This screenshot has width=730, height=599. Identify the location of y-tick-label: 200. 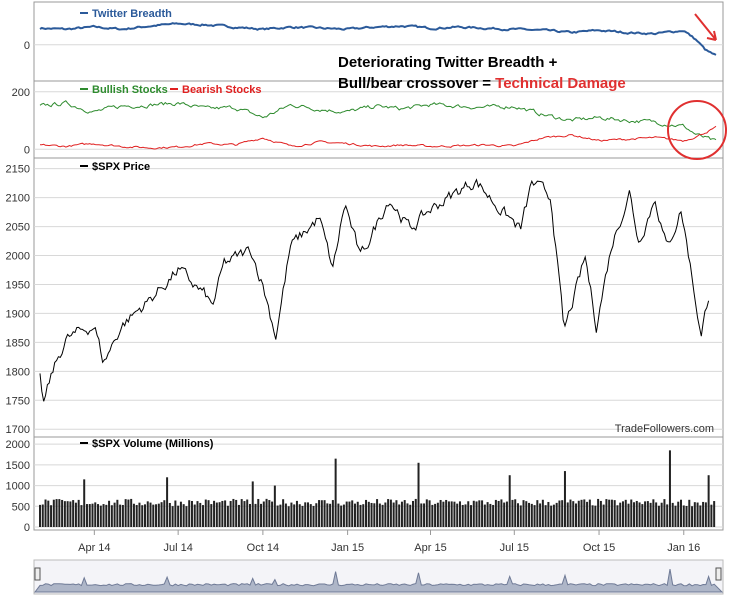
(21, 93).